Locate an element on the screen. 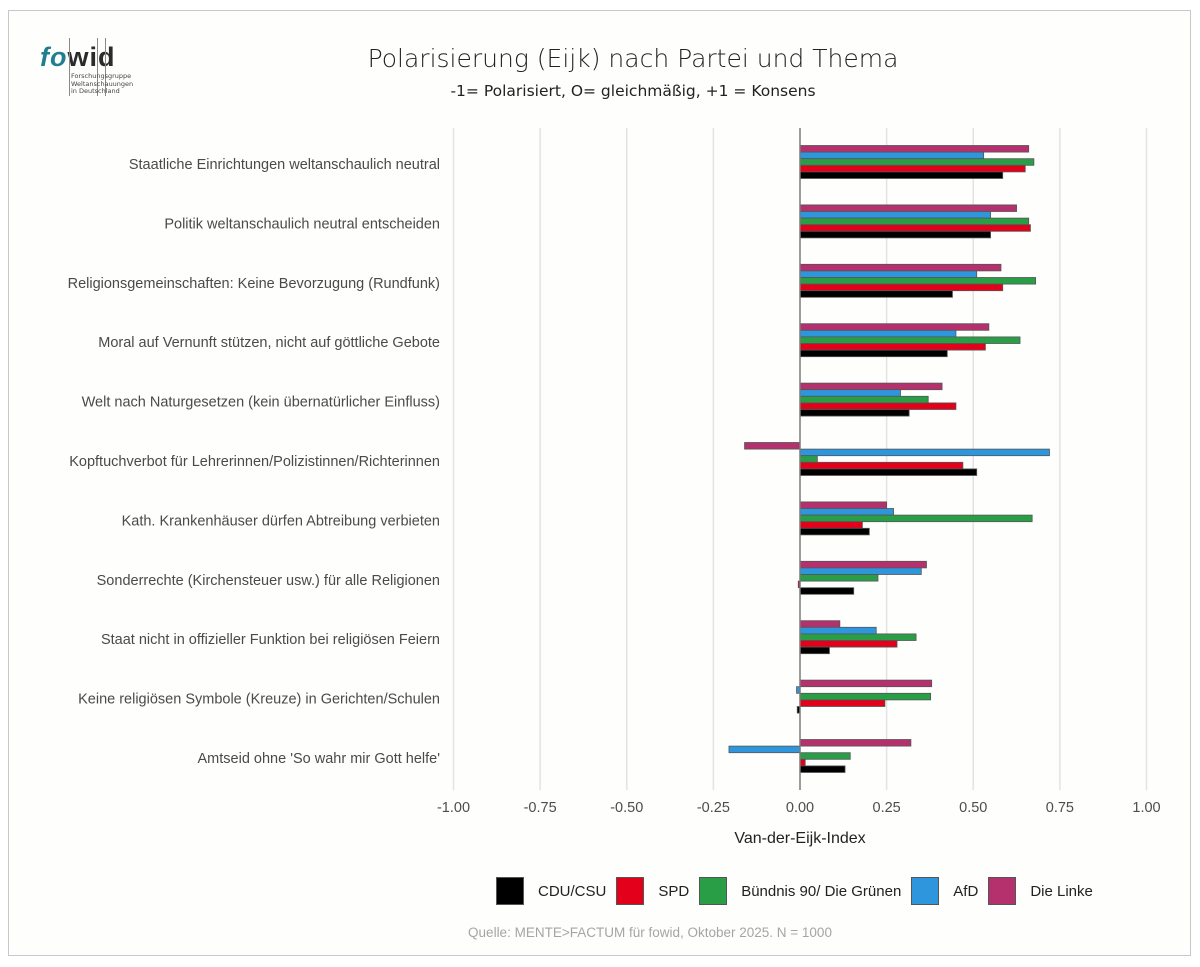 This screenshot has width=1200, height=967. legend-item: AfD is located at coordinates (944, 891).